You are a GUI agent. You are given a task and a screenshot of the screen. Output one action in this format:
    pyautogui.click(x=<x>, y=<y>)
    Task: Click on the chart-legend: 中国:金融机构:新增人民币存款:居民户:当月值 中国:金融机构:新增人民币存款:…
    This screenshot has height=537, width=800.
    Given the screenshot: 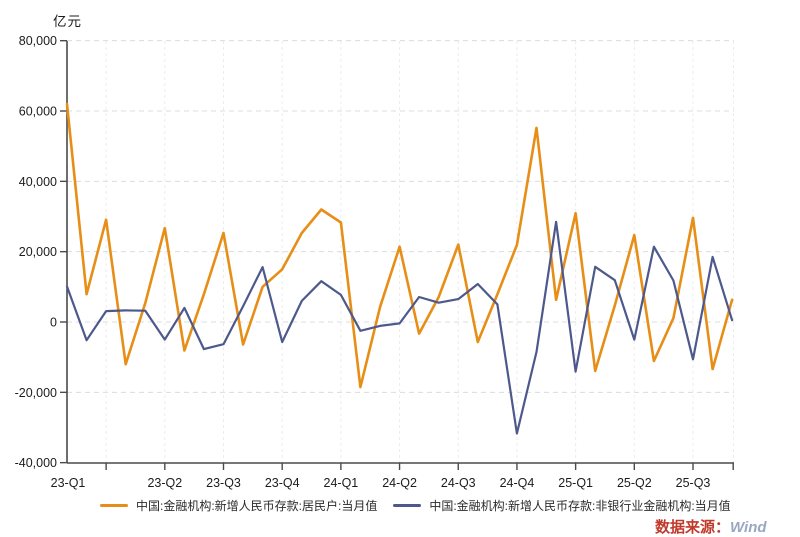 What is the action you would take?
    pyautogui.click(x=415, y=505)
    